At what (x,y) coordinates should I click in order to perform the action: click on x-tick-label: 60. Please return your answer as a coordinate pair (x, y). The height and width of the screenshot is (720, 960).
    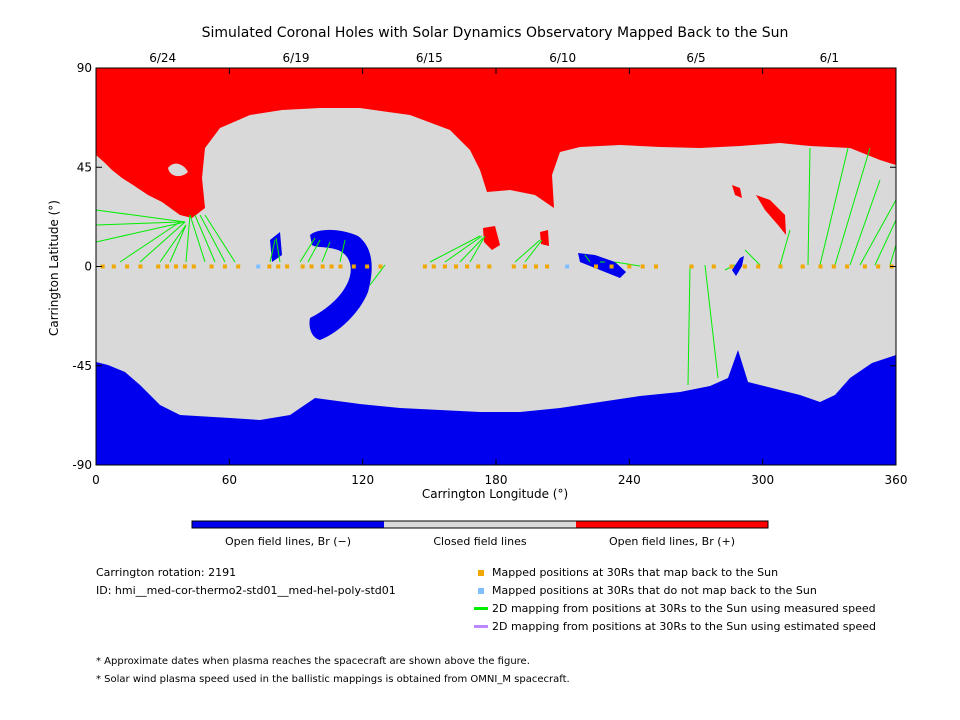
    Looking at the image, I should click on (229, 480).